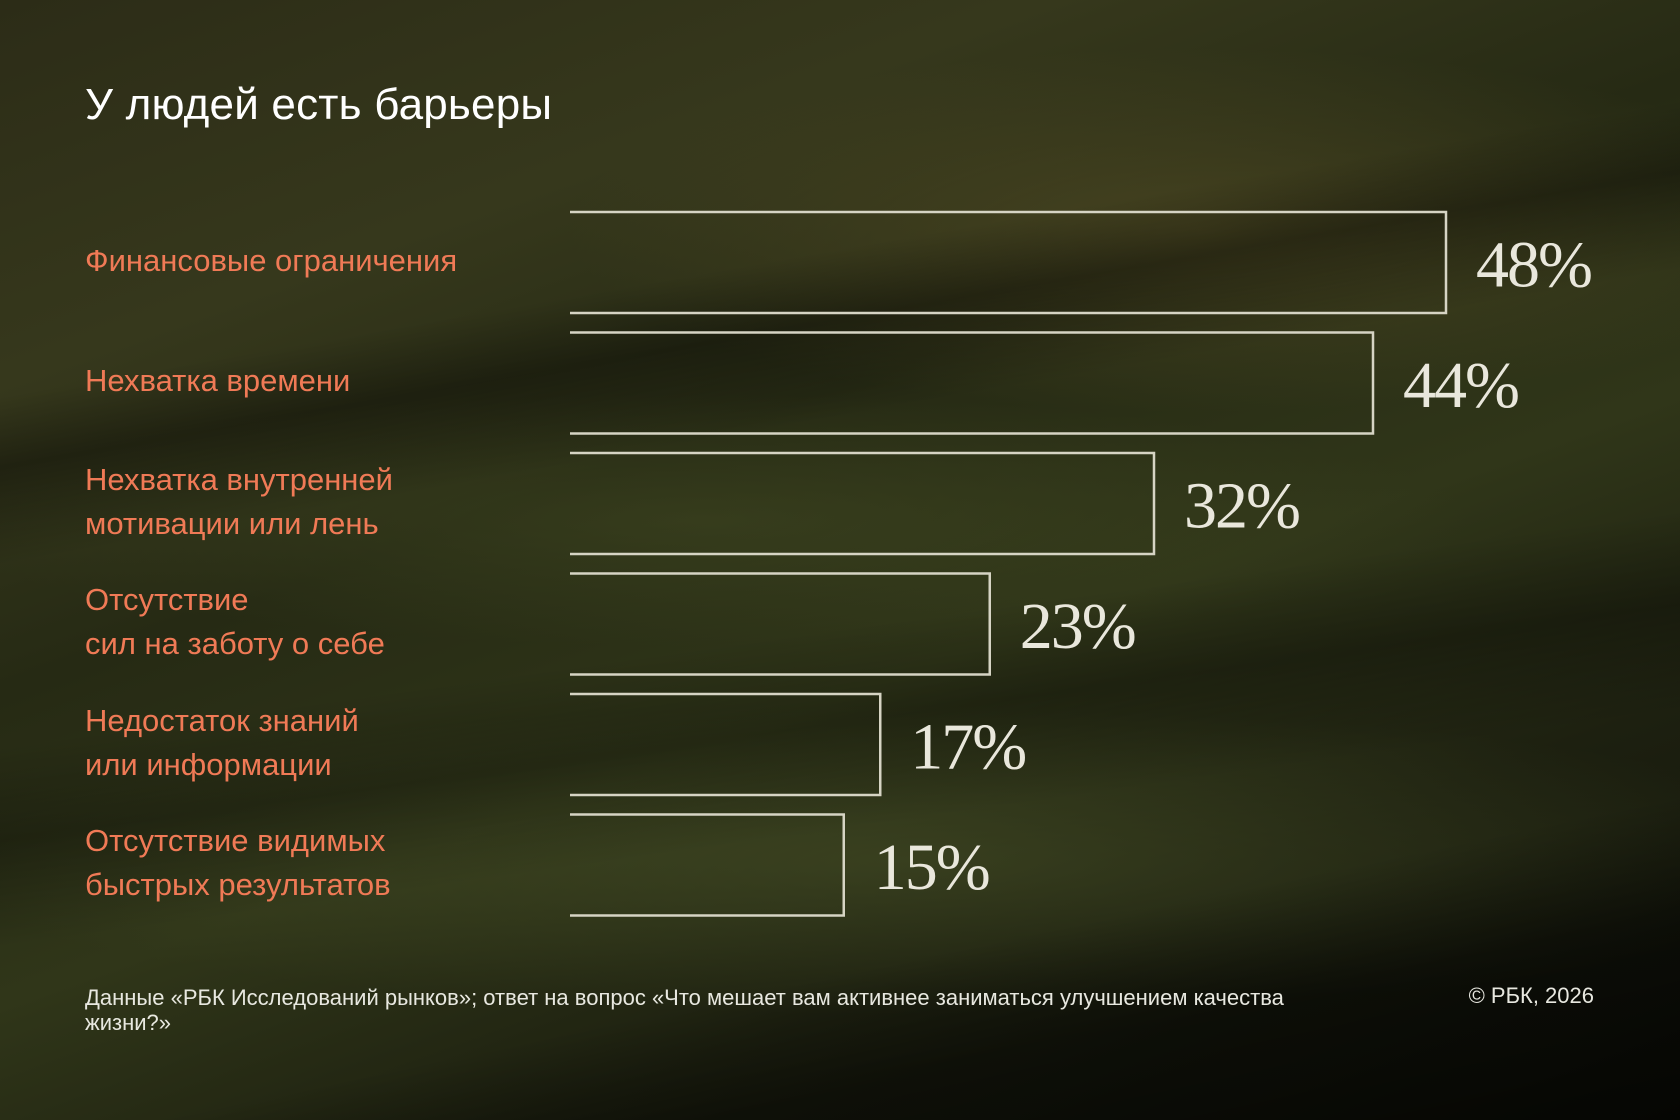 This screenshot has width=1680, height=1120. Describe the element at coordinates (1077, 626) in the screenshot. I see `value-label: 23%` at that location.